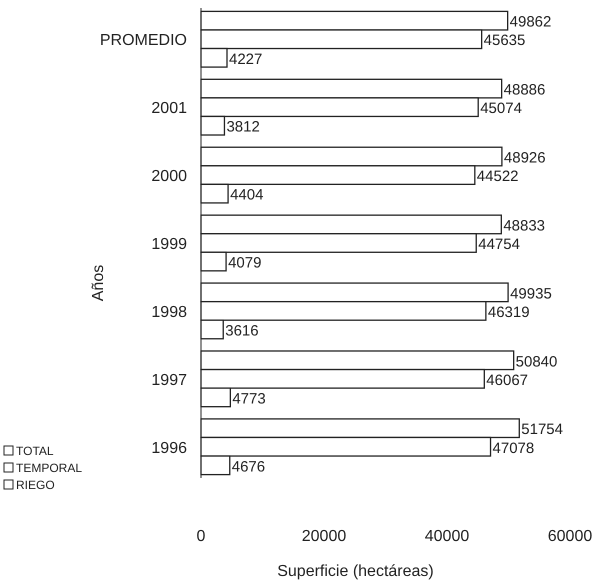 The width and height of the screenshot is (592, 583). Describe the element at coordinates (35, 451) in the screenshot. I see `legend-label: TOTAL` at that location.